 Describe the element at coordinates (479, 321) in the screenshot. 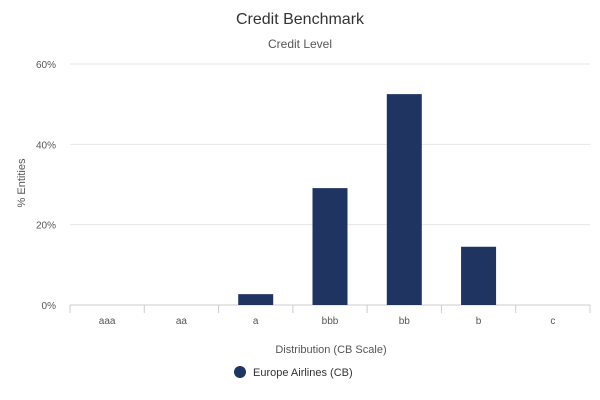

I see `x-tick-label: b` at that location.